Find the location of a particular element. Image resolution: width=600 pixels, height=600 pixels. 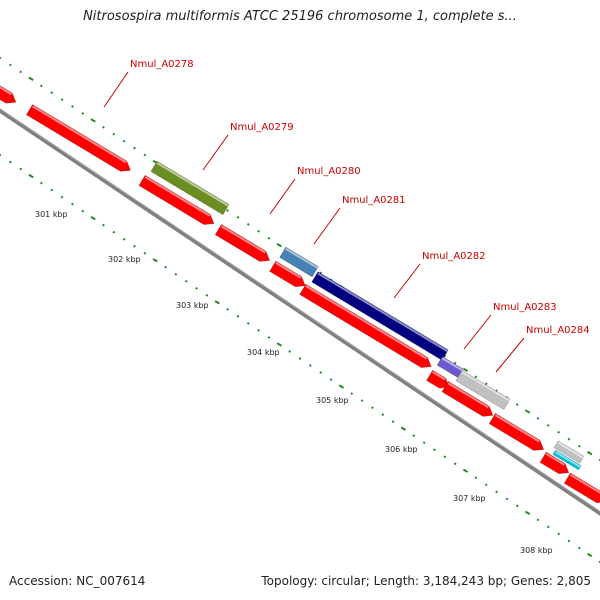

accession-label: Accession: NC_007614 is located at coordinates (77, 581).